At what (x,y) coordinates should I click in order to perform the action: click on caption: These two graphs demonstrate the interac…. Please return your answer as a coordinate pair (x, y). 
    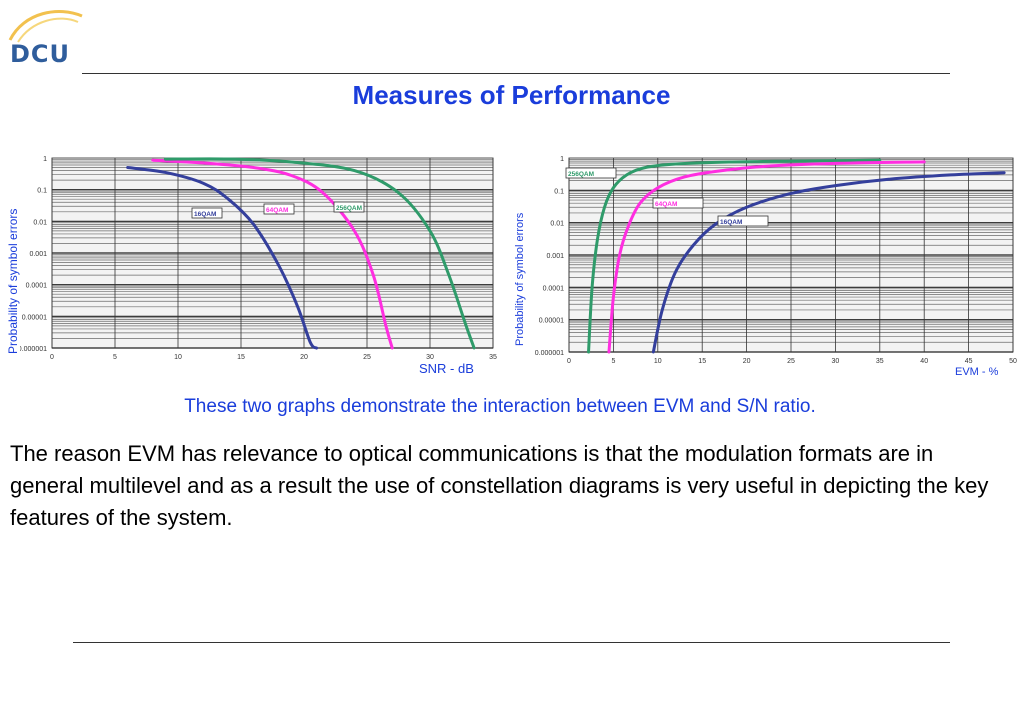
    Looking at the image, I should click on (500, 406).